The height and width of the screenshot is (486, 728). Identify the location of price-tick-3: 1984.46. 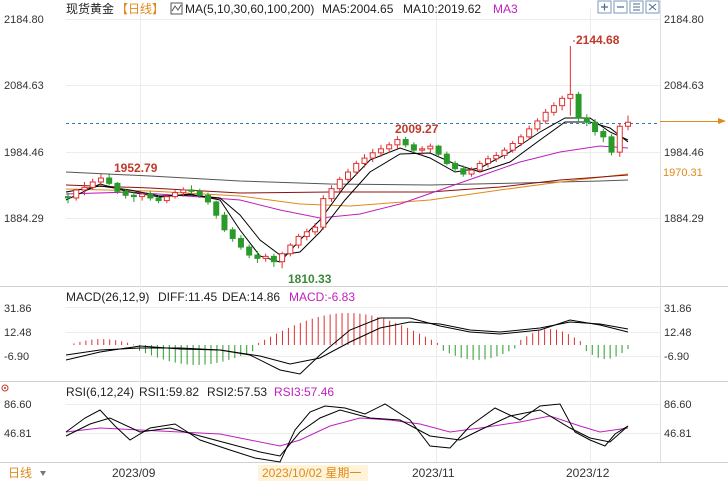
(684, 153).